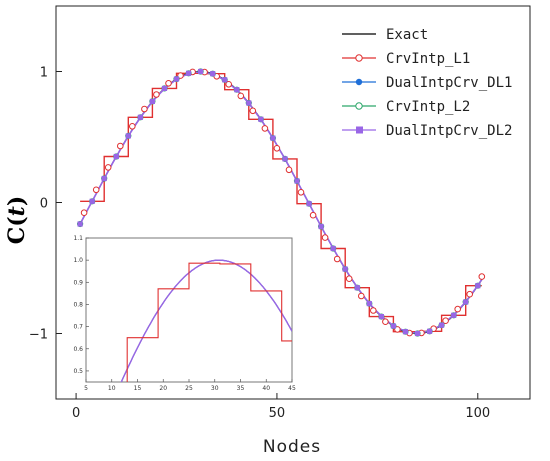 Image resolution: width=550 pixels, height=461 pixels. I want to click on inset-y-tick-label: 0.5, so click(78, 371).